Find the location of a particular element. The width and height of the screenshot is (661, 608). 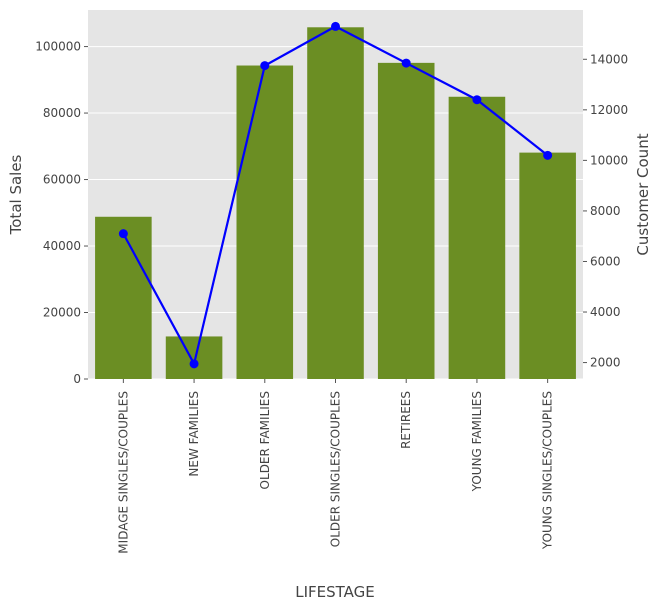

y-axis-title: Total Sales is located at coordinates (16, 194).